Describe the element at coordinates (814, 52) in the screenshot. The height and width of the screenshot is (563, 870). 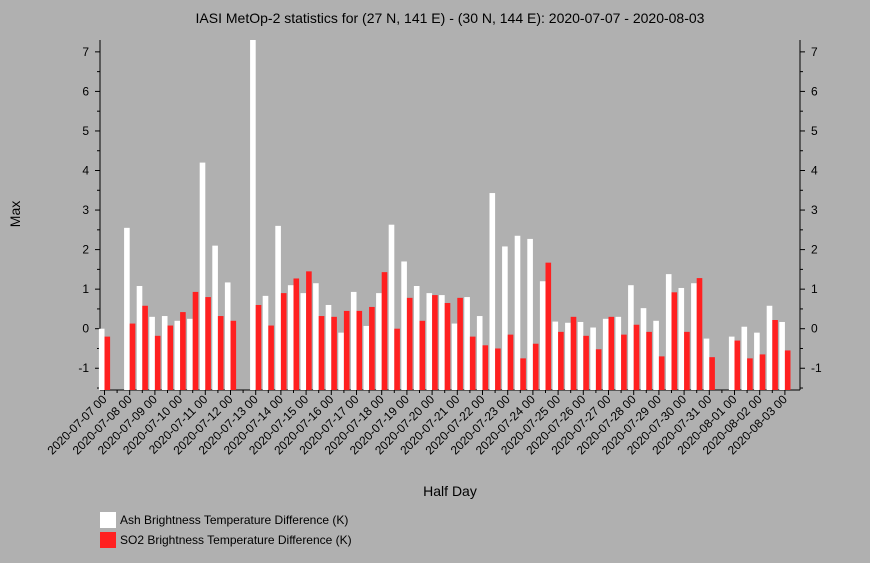
I see `y-tick-label-right: 7` at that location.